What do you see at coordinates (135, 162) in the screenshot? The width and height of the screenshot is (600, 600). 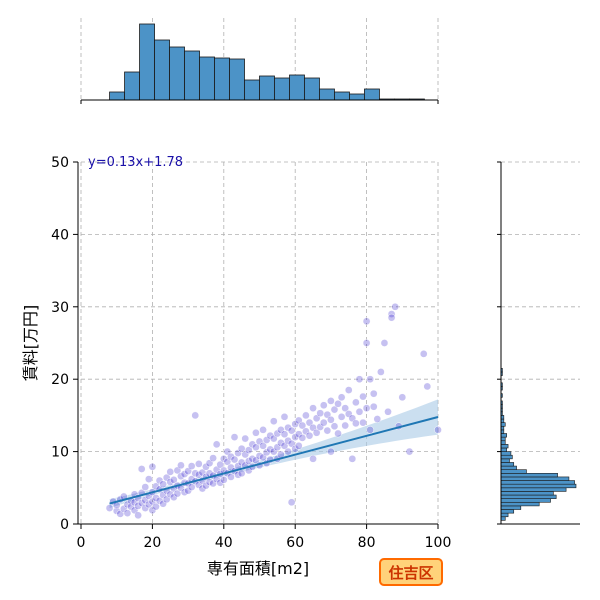 I see `regression-equation: y=0.13x+1.78` at bounding box center [135, 162].